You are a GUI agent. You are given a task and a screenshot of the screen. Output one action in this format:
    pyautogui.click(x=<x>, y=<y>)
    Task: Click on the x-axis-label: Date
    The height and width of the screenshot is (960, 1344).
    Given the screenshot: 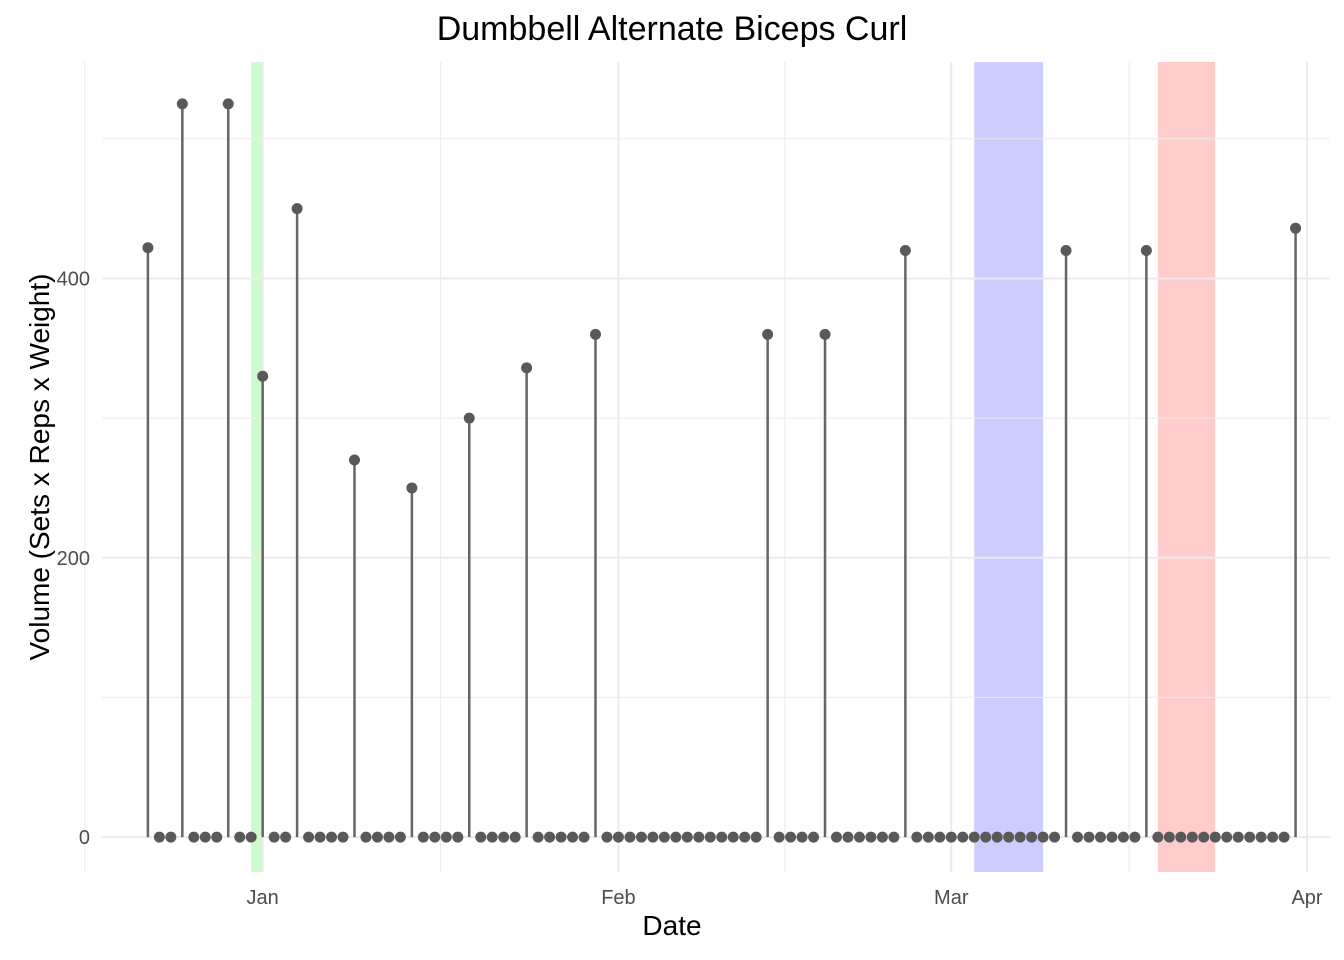 What is the action you would take?
    pyautogui.click(x=672, y=925)
    